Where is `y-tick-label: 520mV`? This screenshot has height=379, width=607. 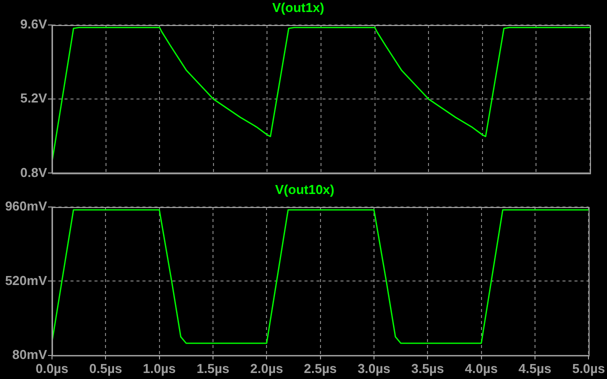
y-tick-label: 520mV is located at coordinates (26, 280).